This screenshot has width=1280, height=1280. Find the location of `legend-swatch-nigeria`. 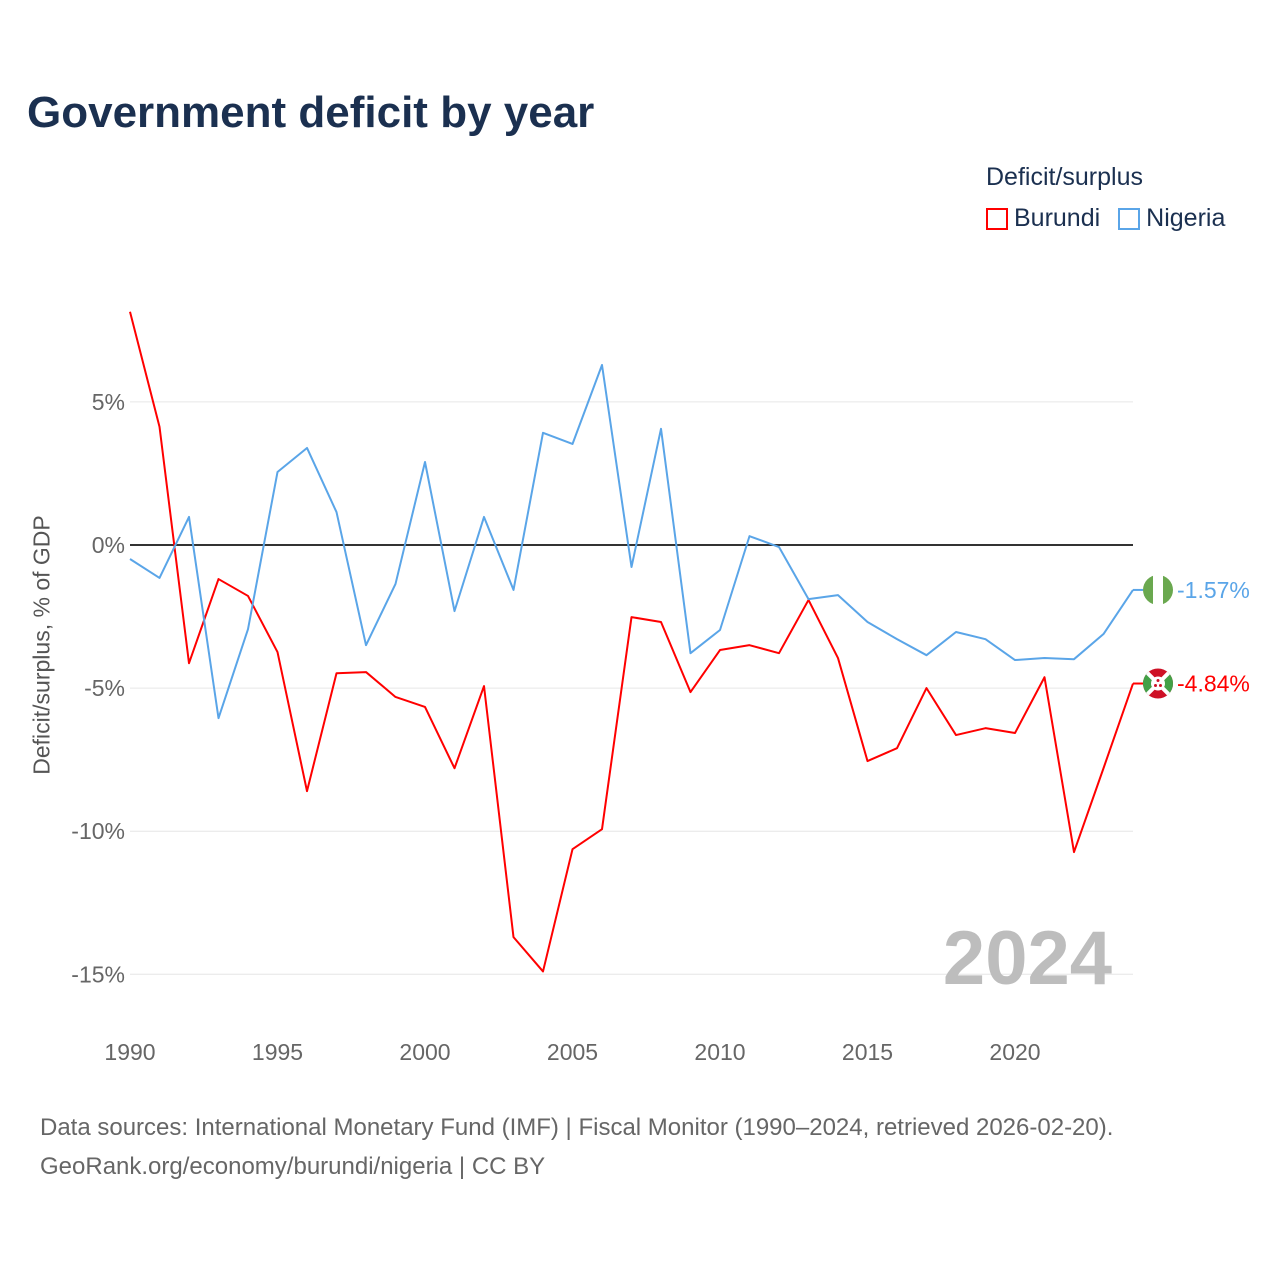

legend-swatch-nigeria is located at coordinates (1129, 218).